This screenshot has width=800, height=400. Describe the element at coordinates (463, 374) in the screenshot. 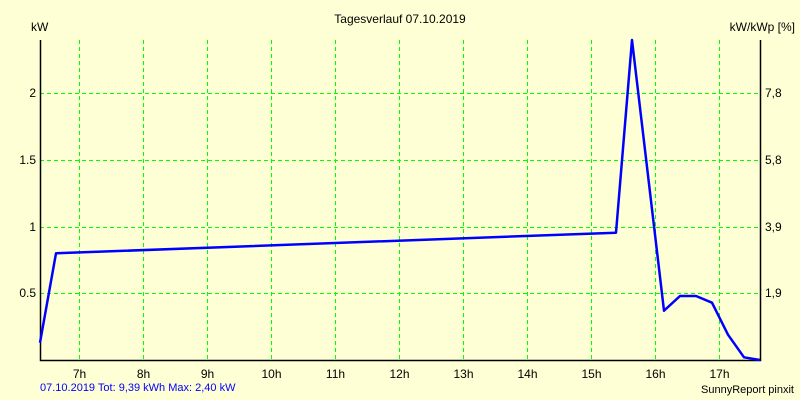

I see `x-tick-label: 13h` at that location.